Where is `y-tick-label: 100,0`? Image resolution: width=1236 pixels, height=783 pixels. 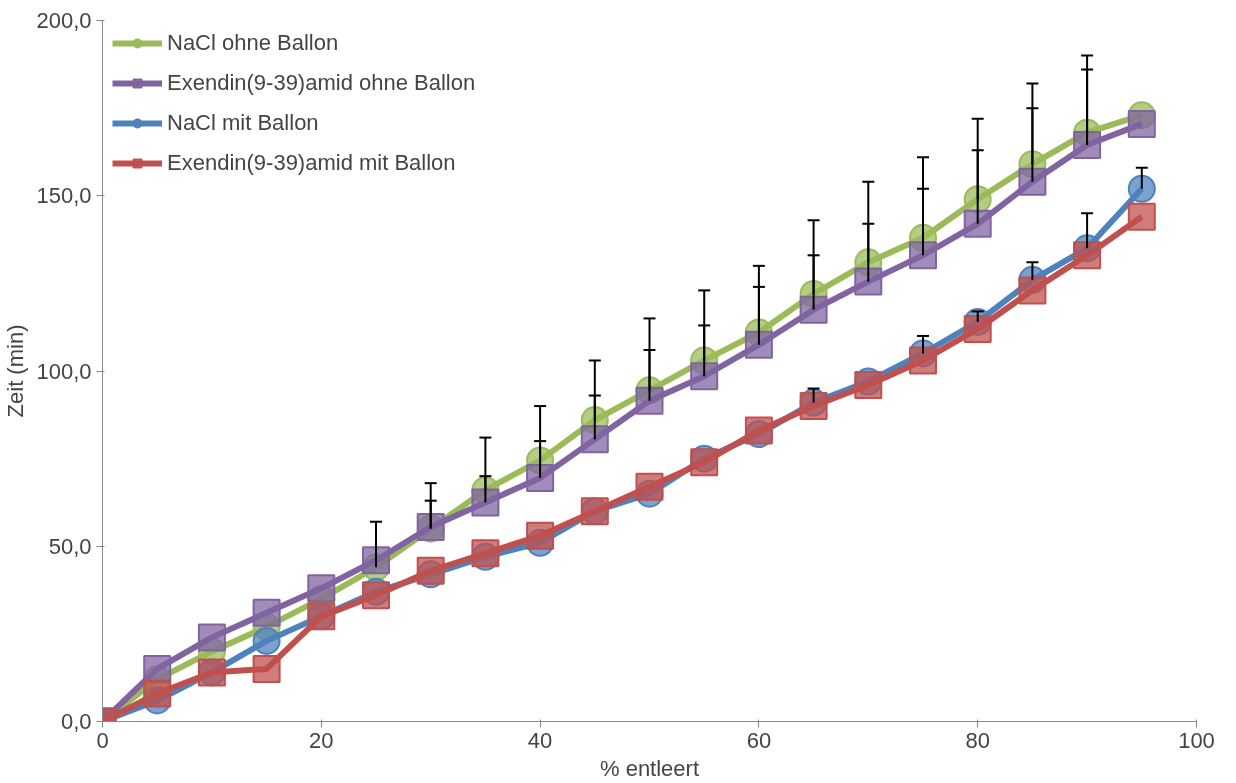 y-tick-label: 100,0 is located at coordinates (64, 371).